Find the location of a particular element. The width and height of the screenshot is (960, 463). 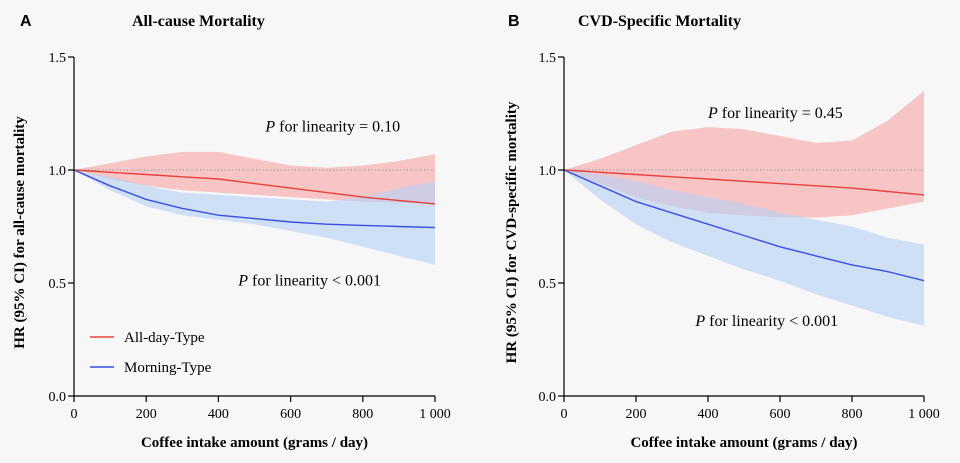

annotation-text: for linearity = 0.45 is located at coordinates (780, 113).